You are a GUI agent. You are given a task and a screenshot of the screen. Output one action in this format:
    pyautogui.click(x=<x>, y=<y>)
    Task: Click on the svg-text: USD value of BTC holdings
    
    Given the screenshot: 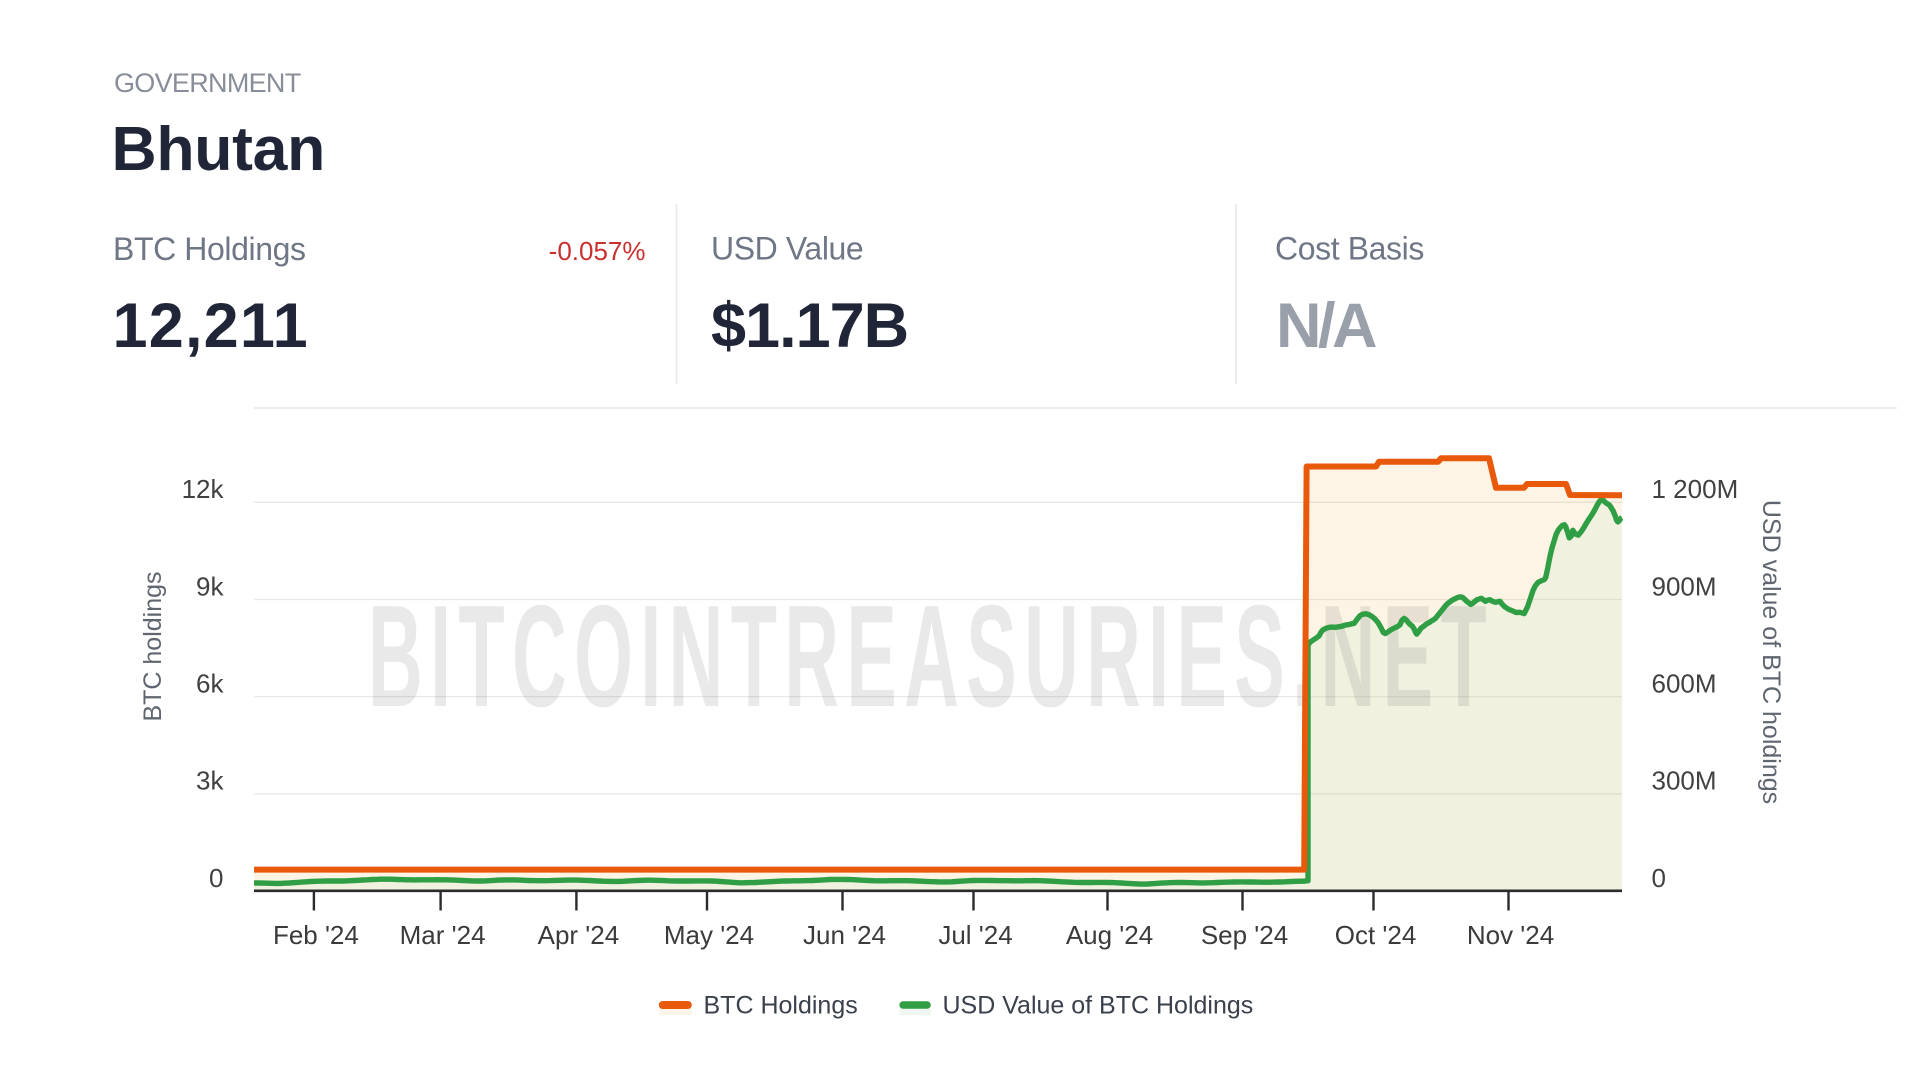 What is the action you would take?
    pyautogui.click(x=1771, y=652)
    